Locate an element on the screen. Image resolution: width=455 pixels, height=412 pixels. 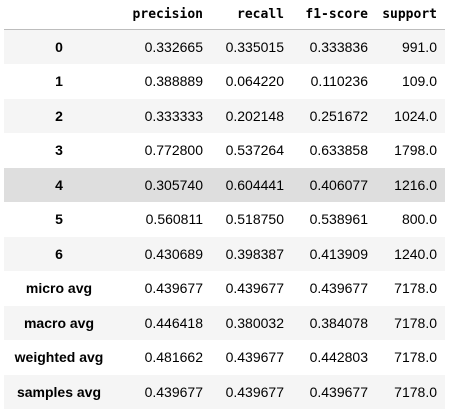
support-cell: 1216.0 is located at coordinates (415, 184).